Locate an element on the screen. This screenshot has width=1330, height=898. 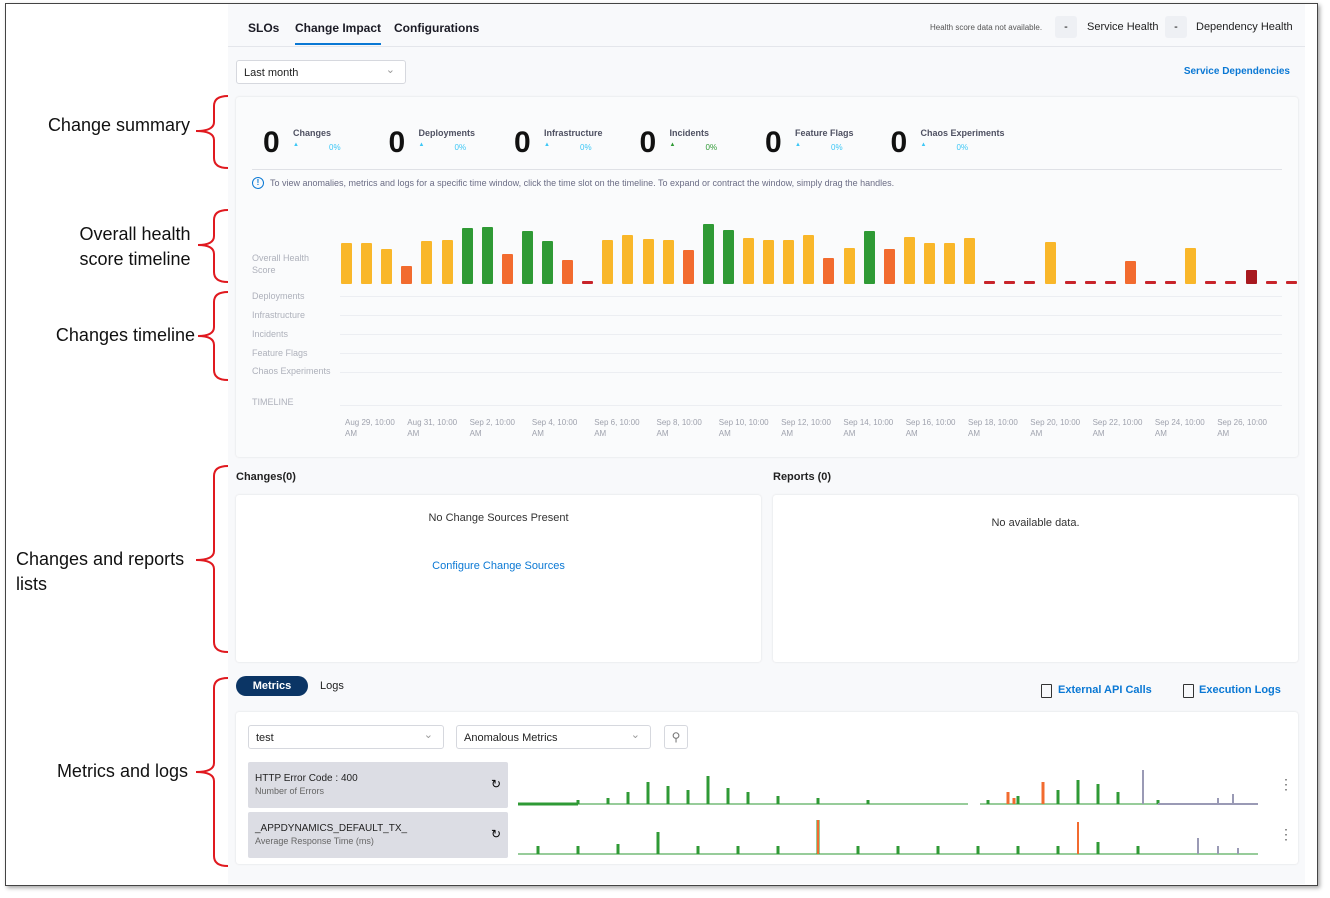
empty-text: No Change Sources Present is located at coordinates (498, 518).